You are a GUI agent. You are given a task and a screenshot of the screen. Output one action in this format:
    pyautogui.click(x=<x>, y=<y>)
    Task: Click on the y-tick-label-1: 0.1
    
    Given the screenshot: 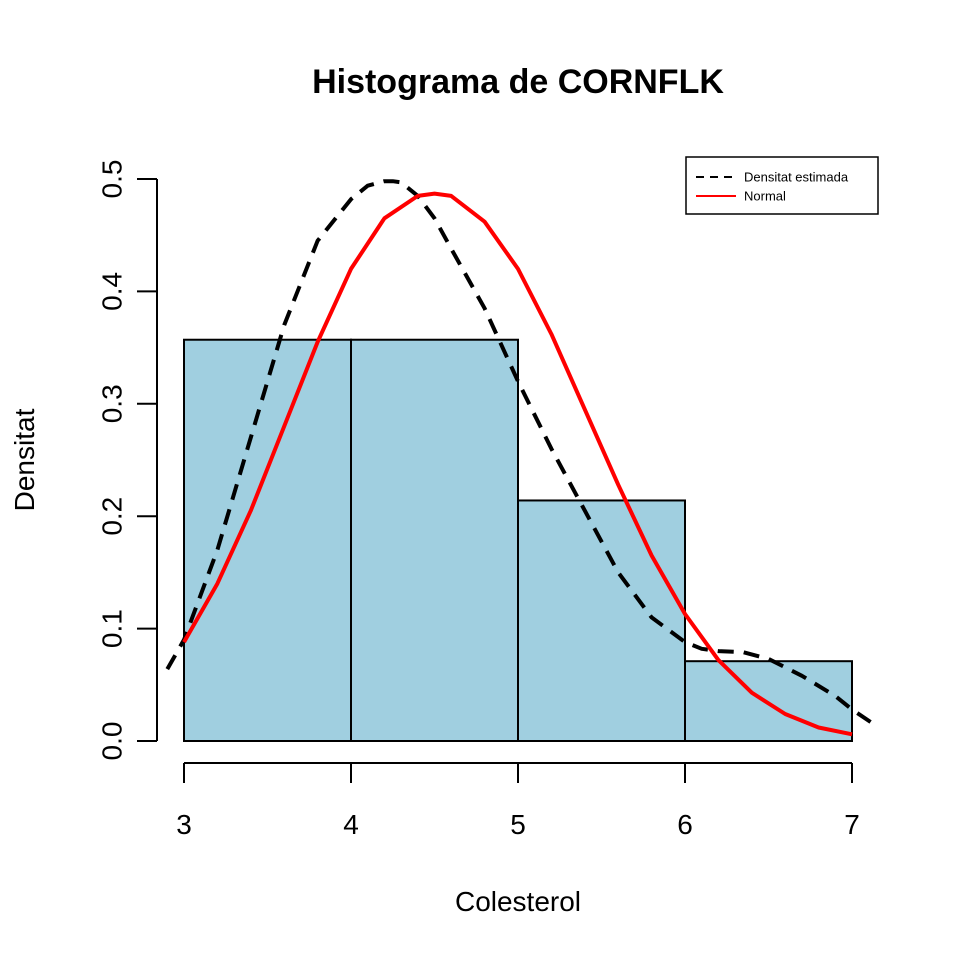 What is the action you would take?
    pyautogui.click(x=112, y=628)
    